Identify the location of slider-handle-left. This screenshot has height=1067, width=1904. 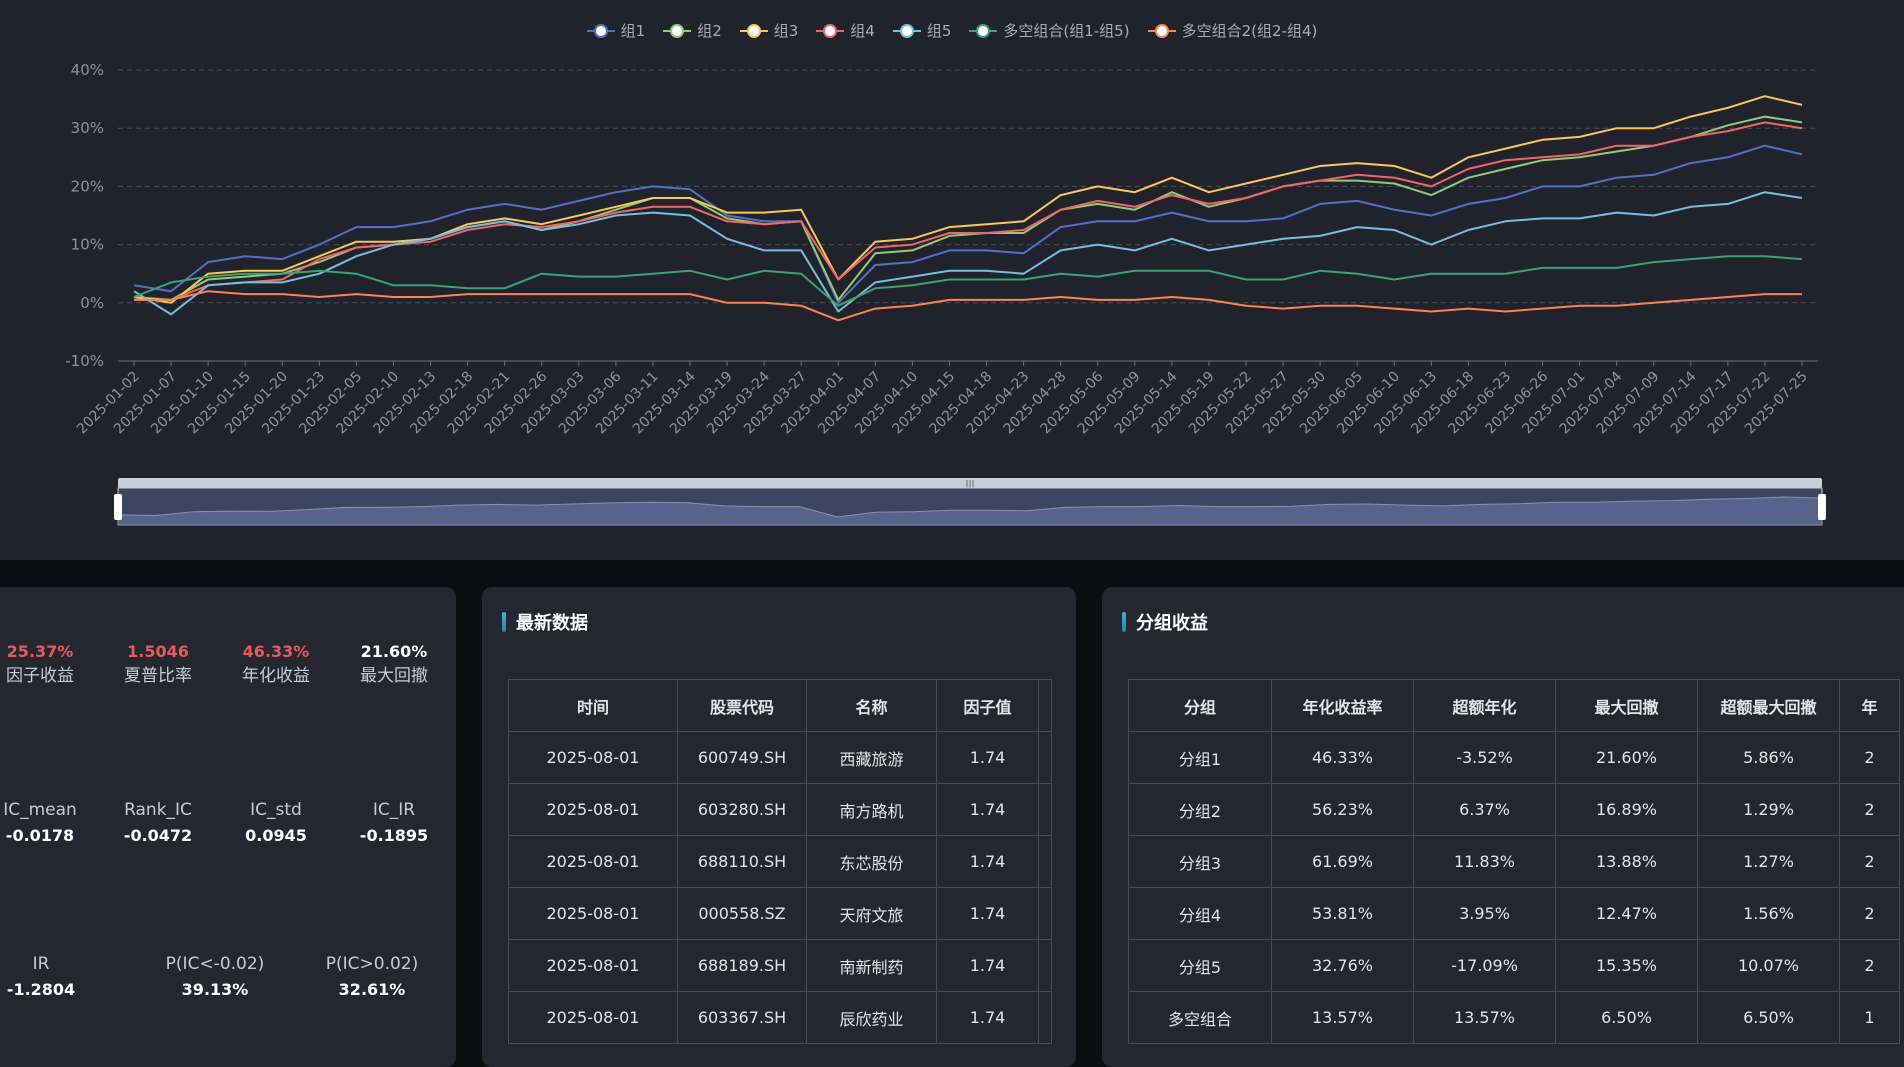
(118, 507).